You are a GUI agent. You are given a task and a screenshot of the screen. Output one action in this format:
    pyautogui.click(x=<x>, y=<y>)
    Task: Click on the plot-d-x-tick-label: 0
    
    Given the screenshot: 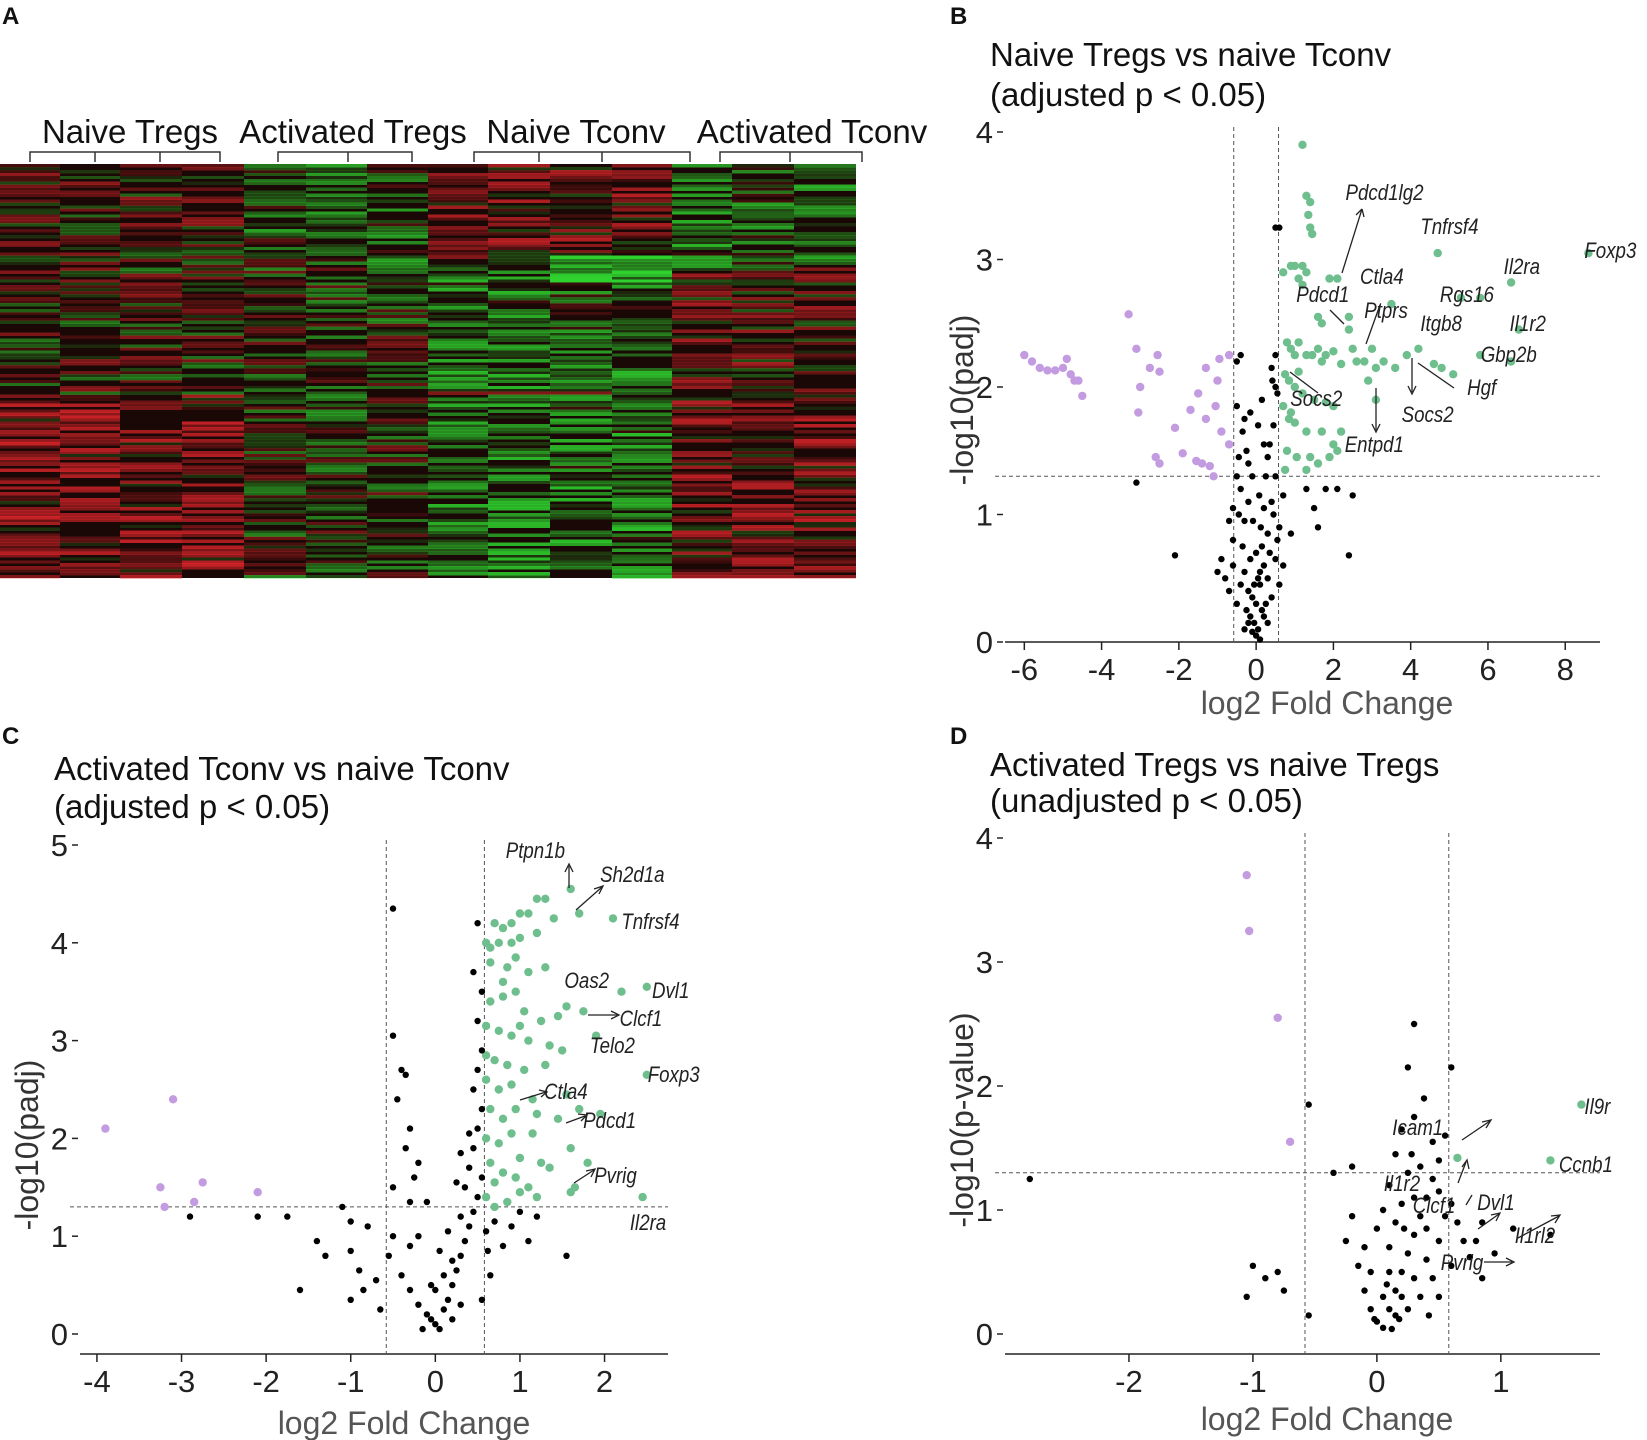 What is the action you would take?
    pyautogui.click(x=1376, y=1381)
    